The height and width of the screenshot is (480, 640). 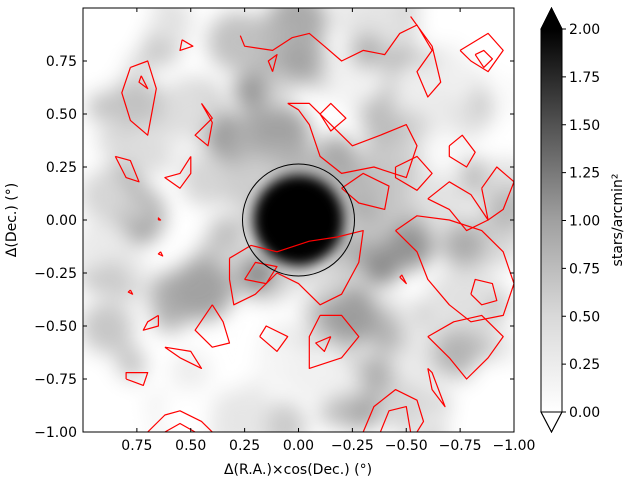 I want to click on peak-core, so click(x=298, y=220).